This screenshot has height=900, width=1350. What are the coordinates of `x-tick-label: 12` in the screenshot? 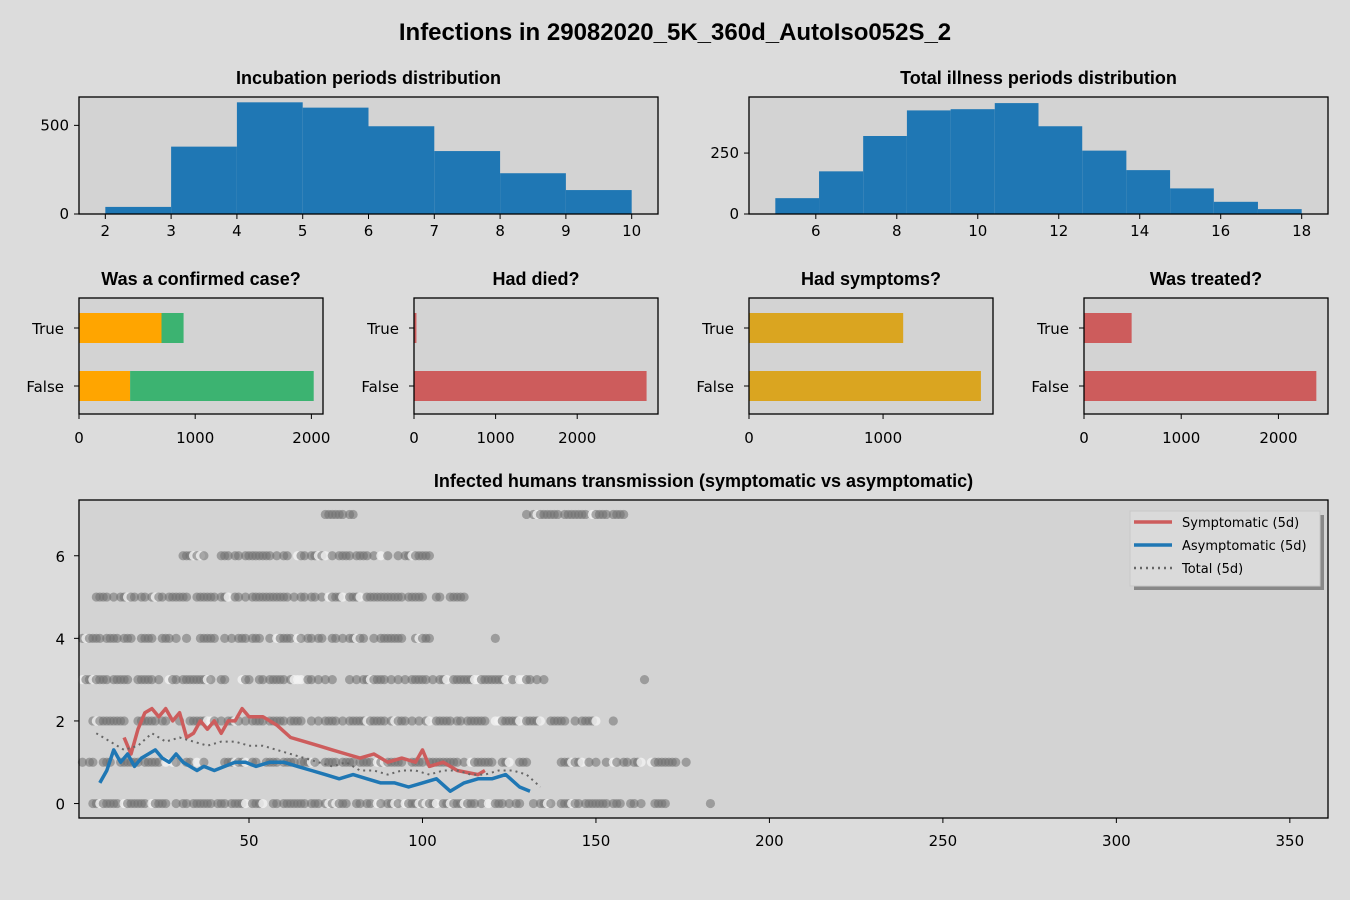 It's located at (1058, 231).